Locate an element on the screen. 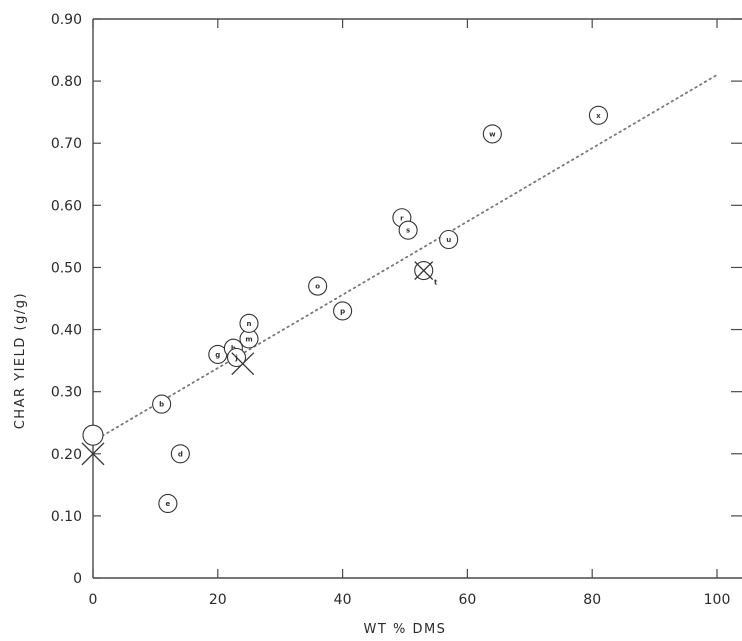  point-label: e is located at coordinates (168, 504).